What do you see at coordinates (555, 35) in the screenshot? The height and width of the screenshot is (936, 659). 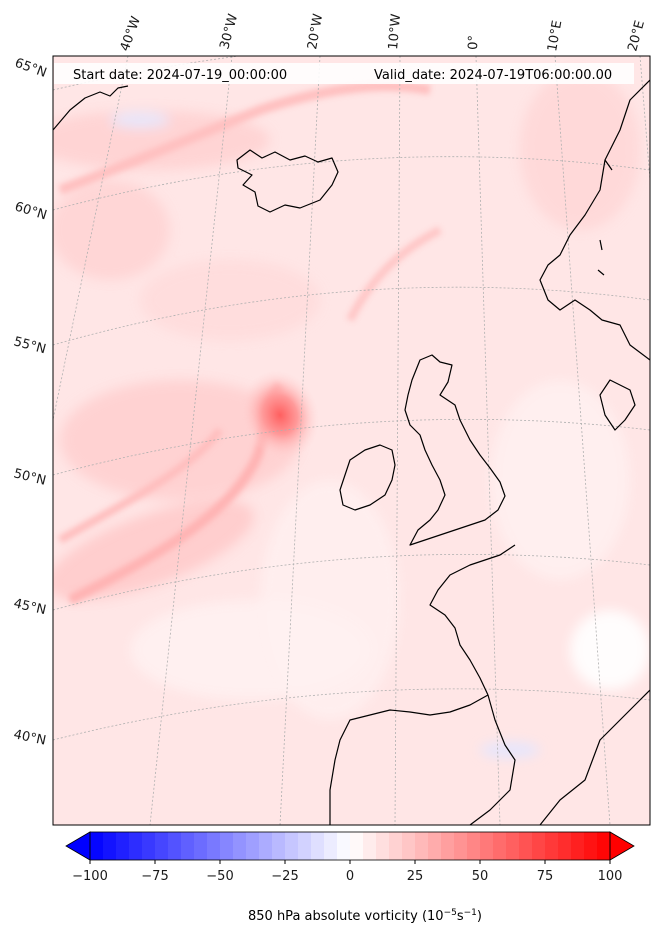 I see `lon-label-10e: 10°E` at bounding box center [555, 35].